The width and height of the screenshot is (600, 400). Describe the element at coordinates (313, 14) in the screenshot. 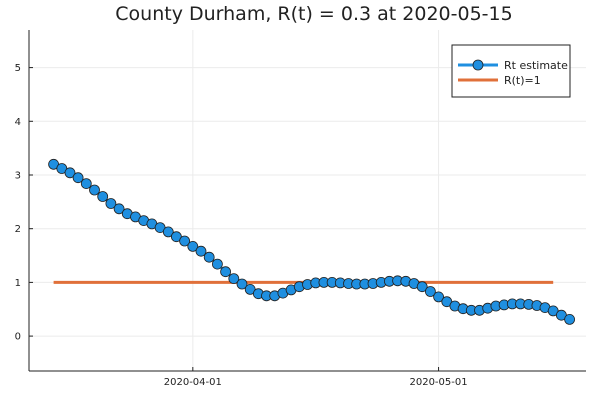

I see `chart-title: County Durham, R(t) = 0.3 at 2020-05-15` at that location.